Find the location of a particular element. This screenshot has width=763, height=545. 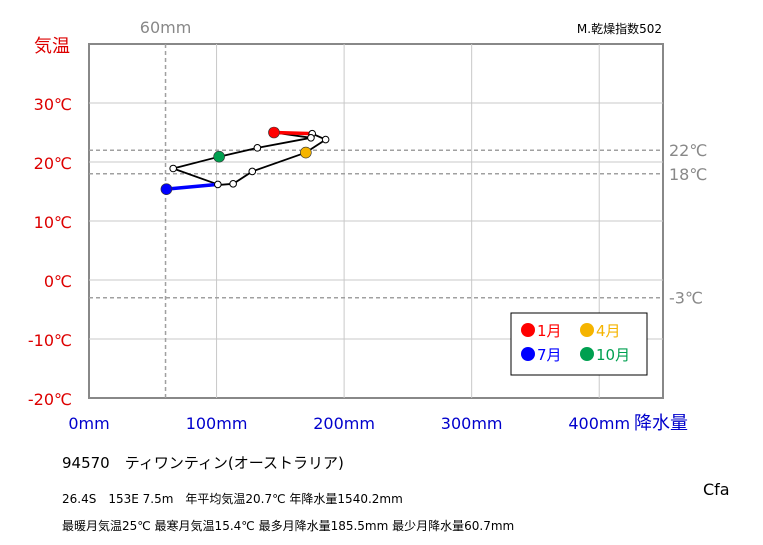

x-tick-label: 200mm is located at coordinates (344, 423).